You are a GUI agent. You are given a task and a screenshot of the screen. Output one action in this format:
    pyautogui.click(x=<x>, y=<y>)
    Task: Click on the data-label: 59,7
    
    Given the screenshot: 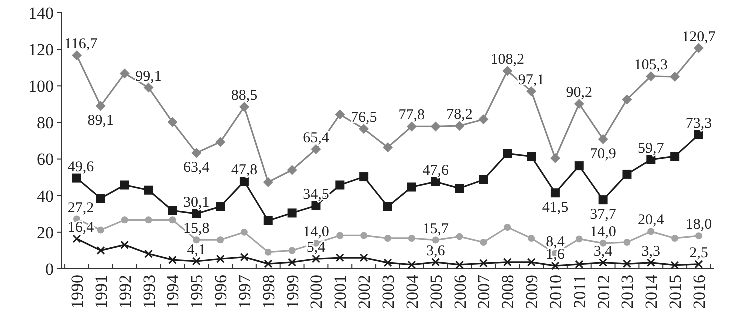 What is the action you would take?
    pyautogui.click(x=651, y=148)
    